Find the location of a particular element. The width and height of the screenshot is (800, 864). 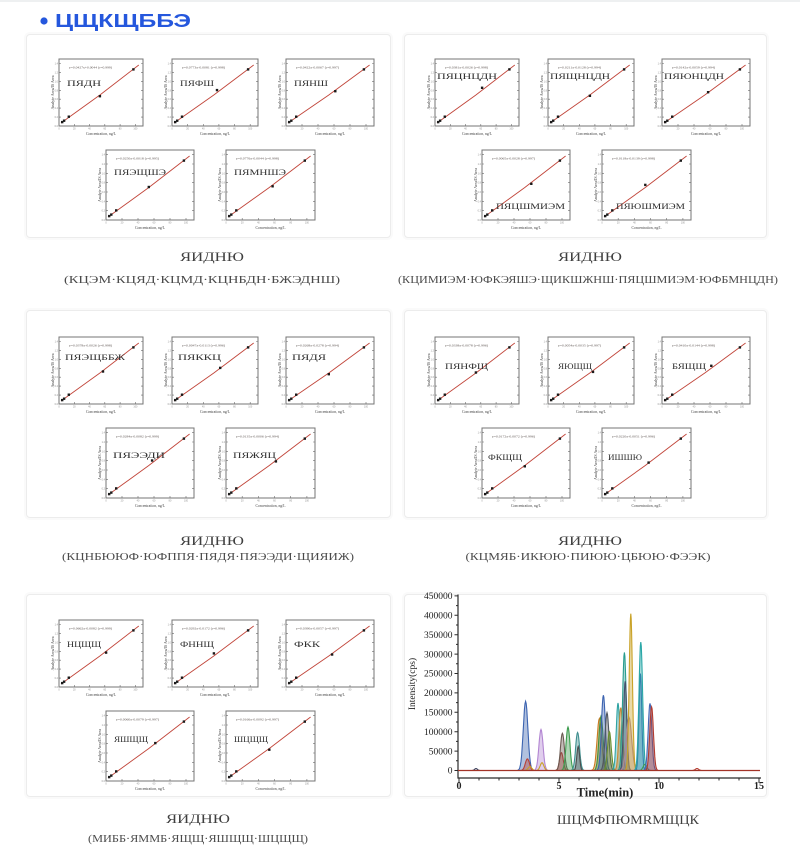

svg-text: 15 is located at coordinates (759, 786).